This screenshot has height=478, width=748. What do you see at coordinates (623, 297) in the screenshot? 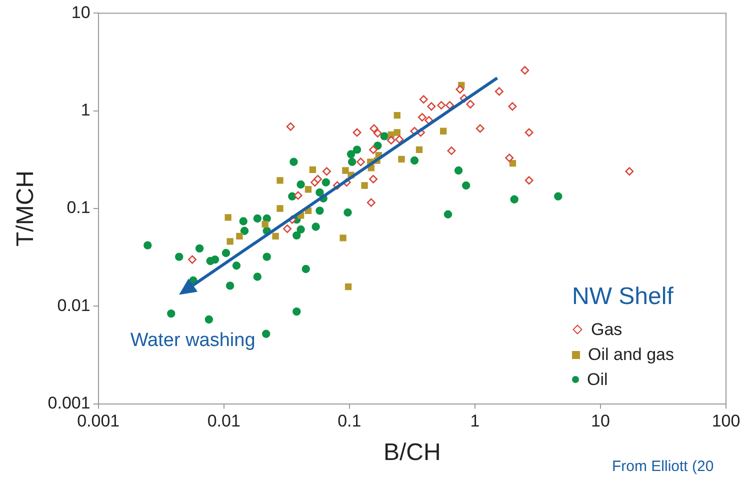
I see `legend-title: NW Shelf` at bounding box center [623, 297].